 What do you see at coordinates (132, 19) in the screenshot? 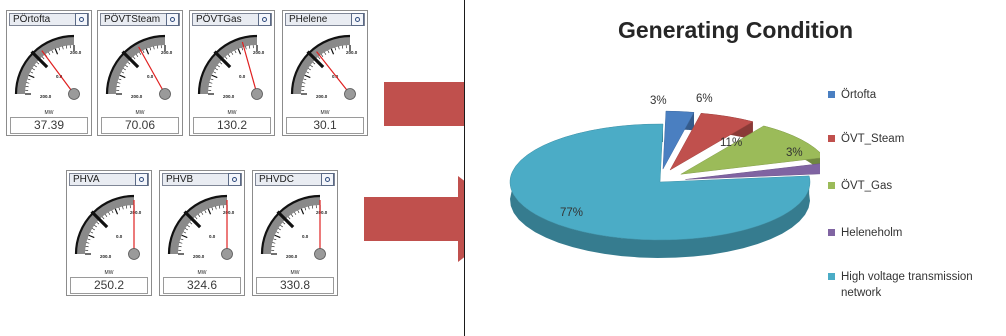
I see `gauge-title: PÖVTSteam` at bounding box center [132, 19].